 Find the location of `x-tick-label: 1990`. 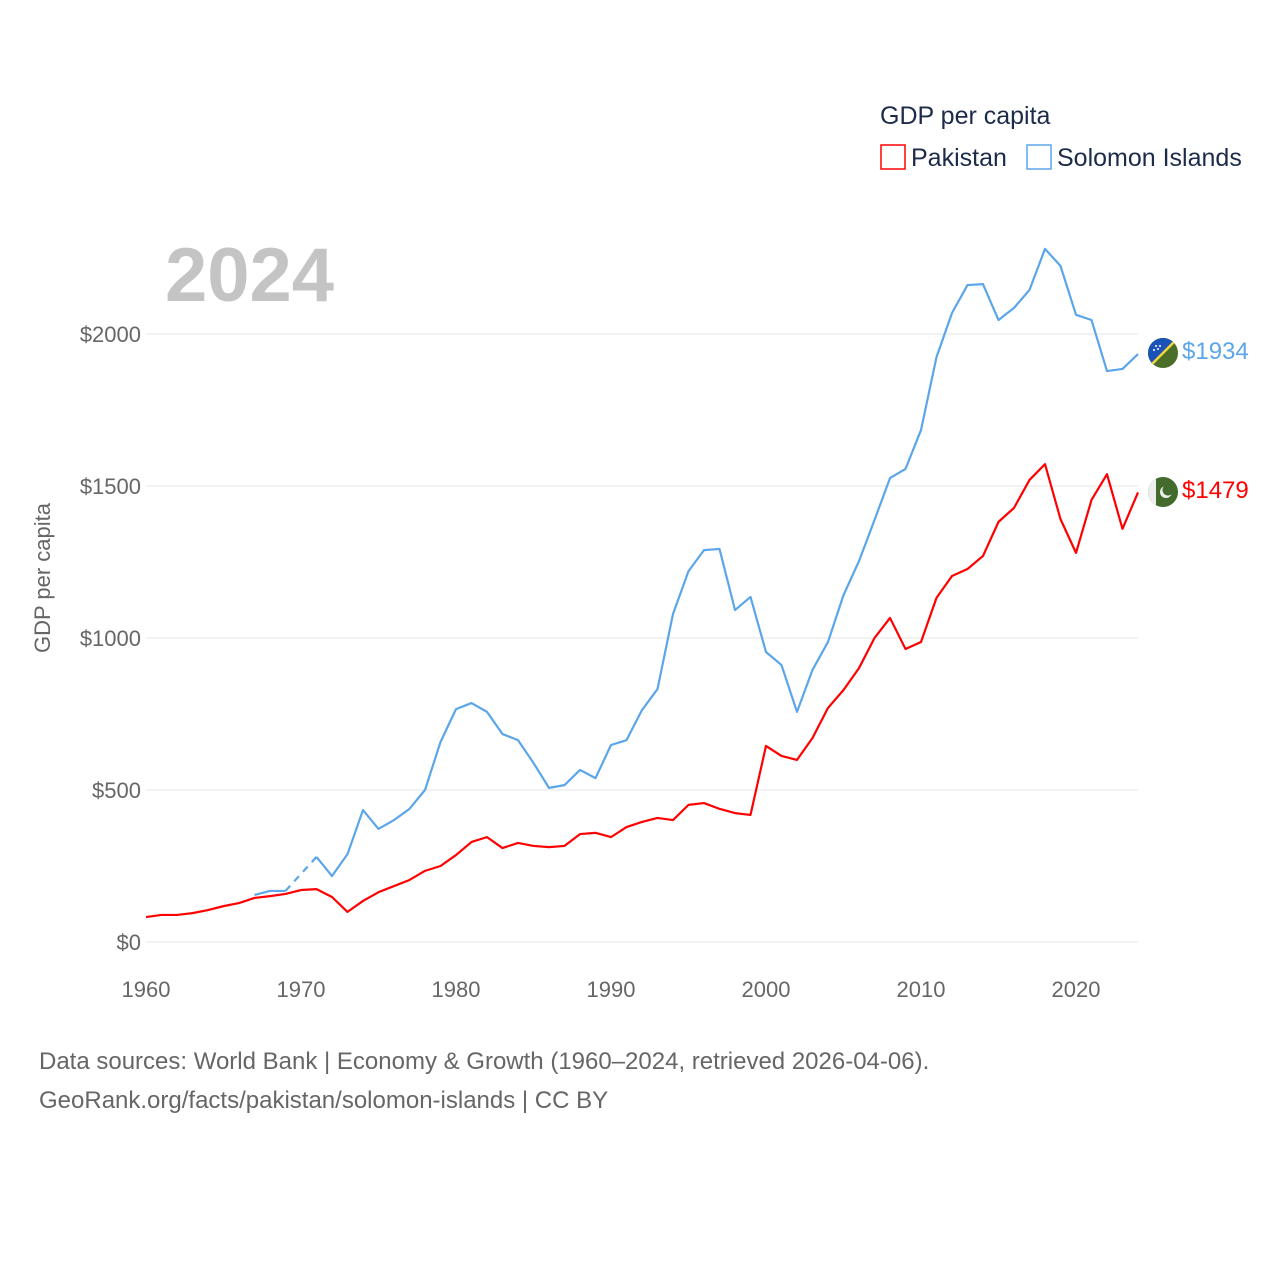

x-tick-label: 1990 is located at coordinates (611, 989).